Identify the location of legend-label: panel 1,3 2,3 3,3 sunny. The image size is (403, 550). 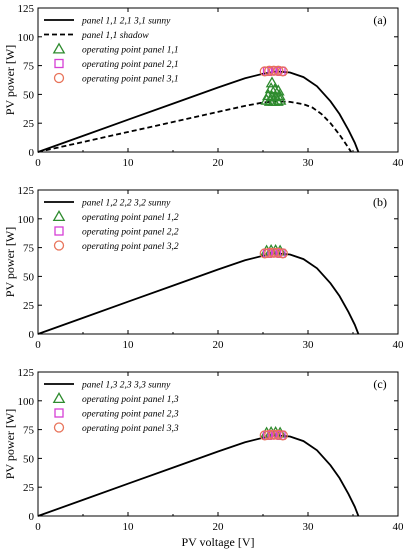
(126, 386).